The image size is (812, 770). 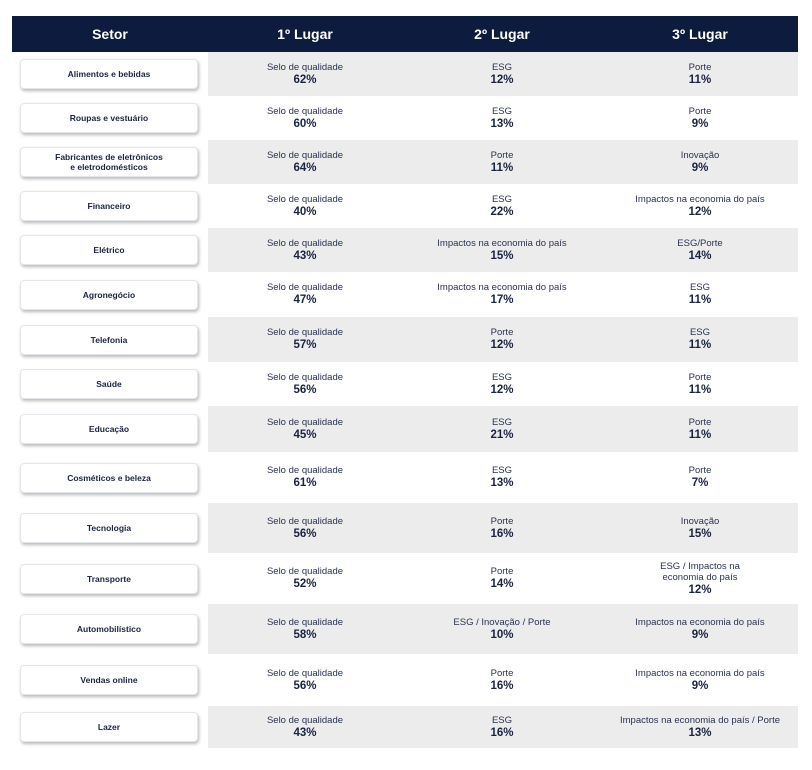 What do you see at coordinates (502, 155) in the screenshot?
I see `second-place-criterion: Porte` at bounding box center [502, 155].